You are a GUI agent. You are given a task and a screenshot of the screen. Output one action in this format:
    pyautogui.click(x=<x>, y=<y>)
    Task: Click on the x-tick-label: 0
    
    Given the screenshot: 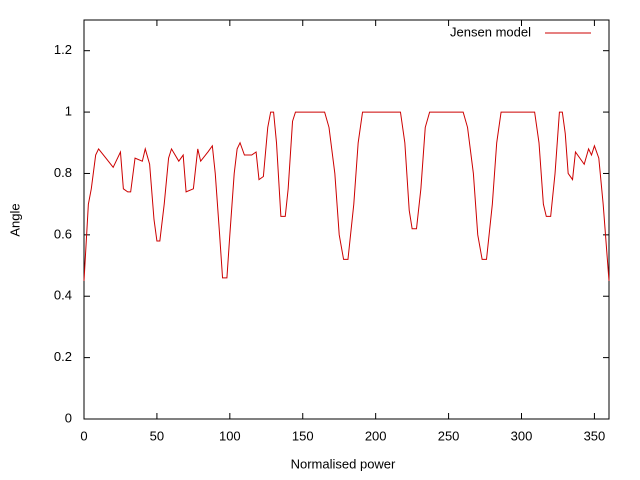 What is the action you would take?
    pyautogui.click(x=83, y=435)
    